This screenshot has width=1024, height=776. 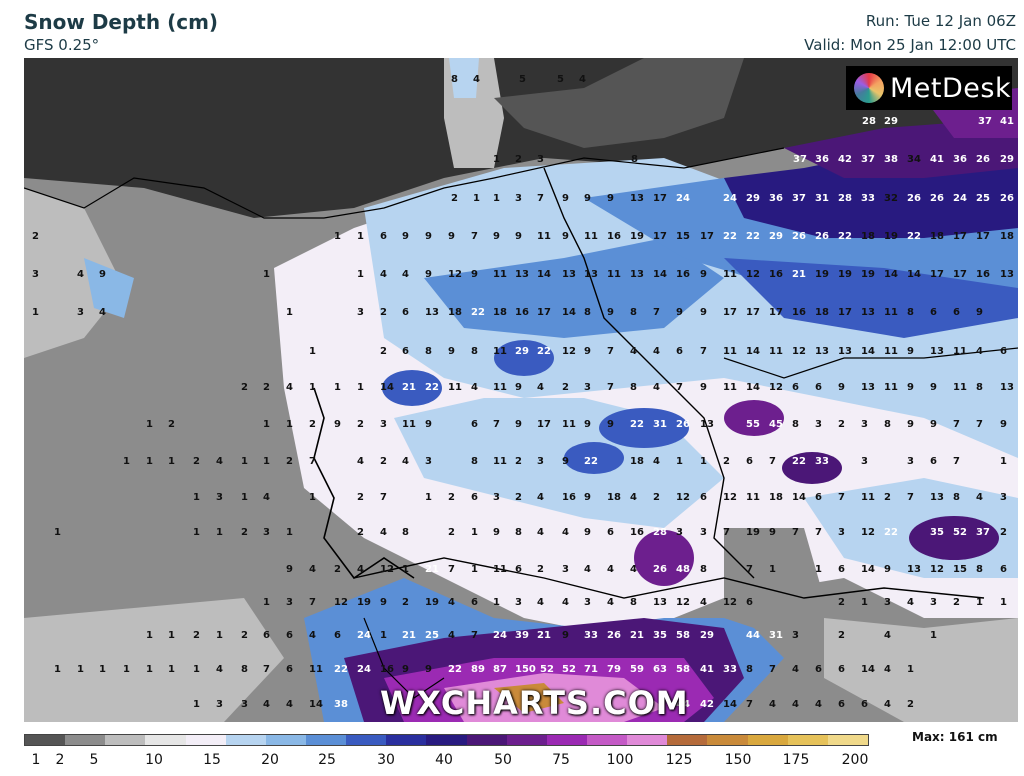 I want to click on scale-tick-label: 75, so click(x=561, y=760).